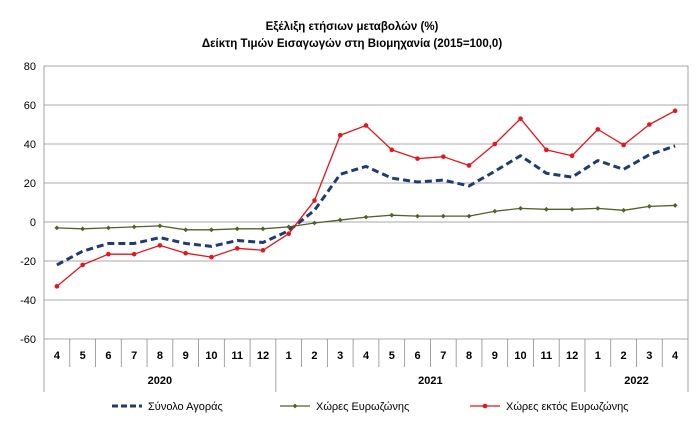 This screenshot has height=428, width=700. I want to click on legend-label-3: Χώρες εκτός Ευρωζώνης, so click(567, 407).